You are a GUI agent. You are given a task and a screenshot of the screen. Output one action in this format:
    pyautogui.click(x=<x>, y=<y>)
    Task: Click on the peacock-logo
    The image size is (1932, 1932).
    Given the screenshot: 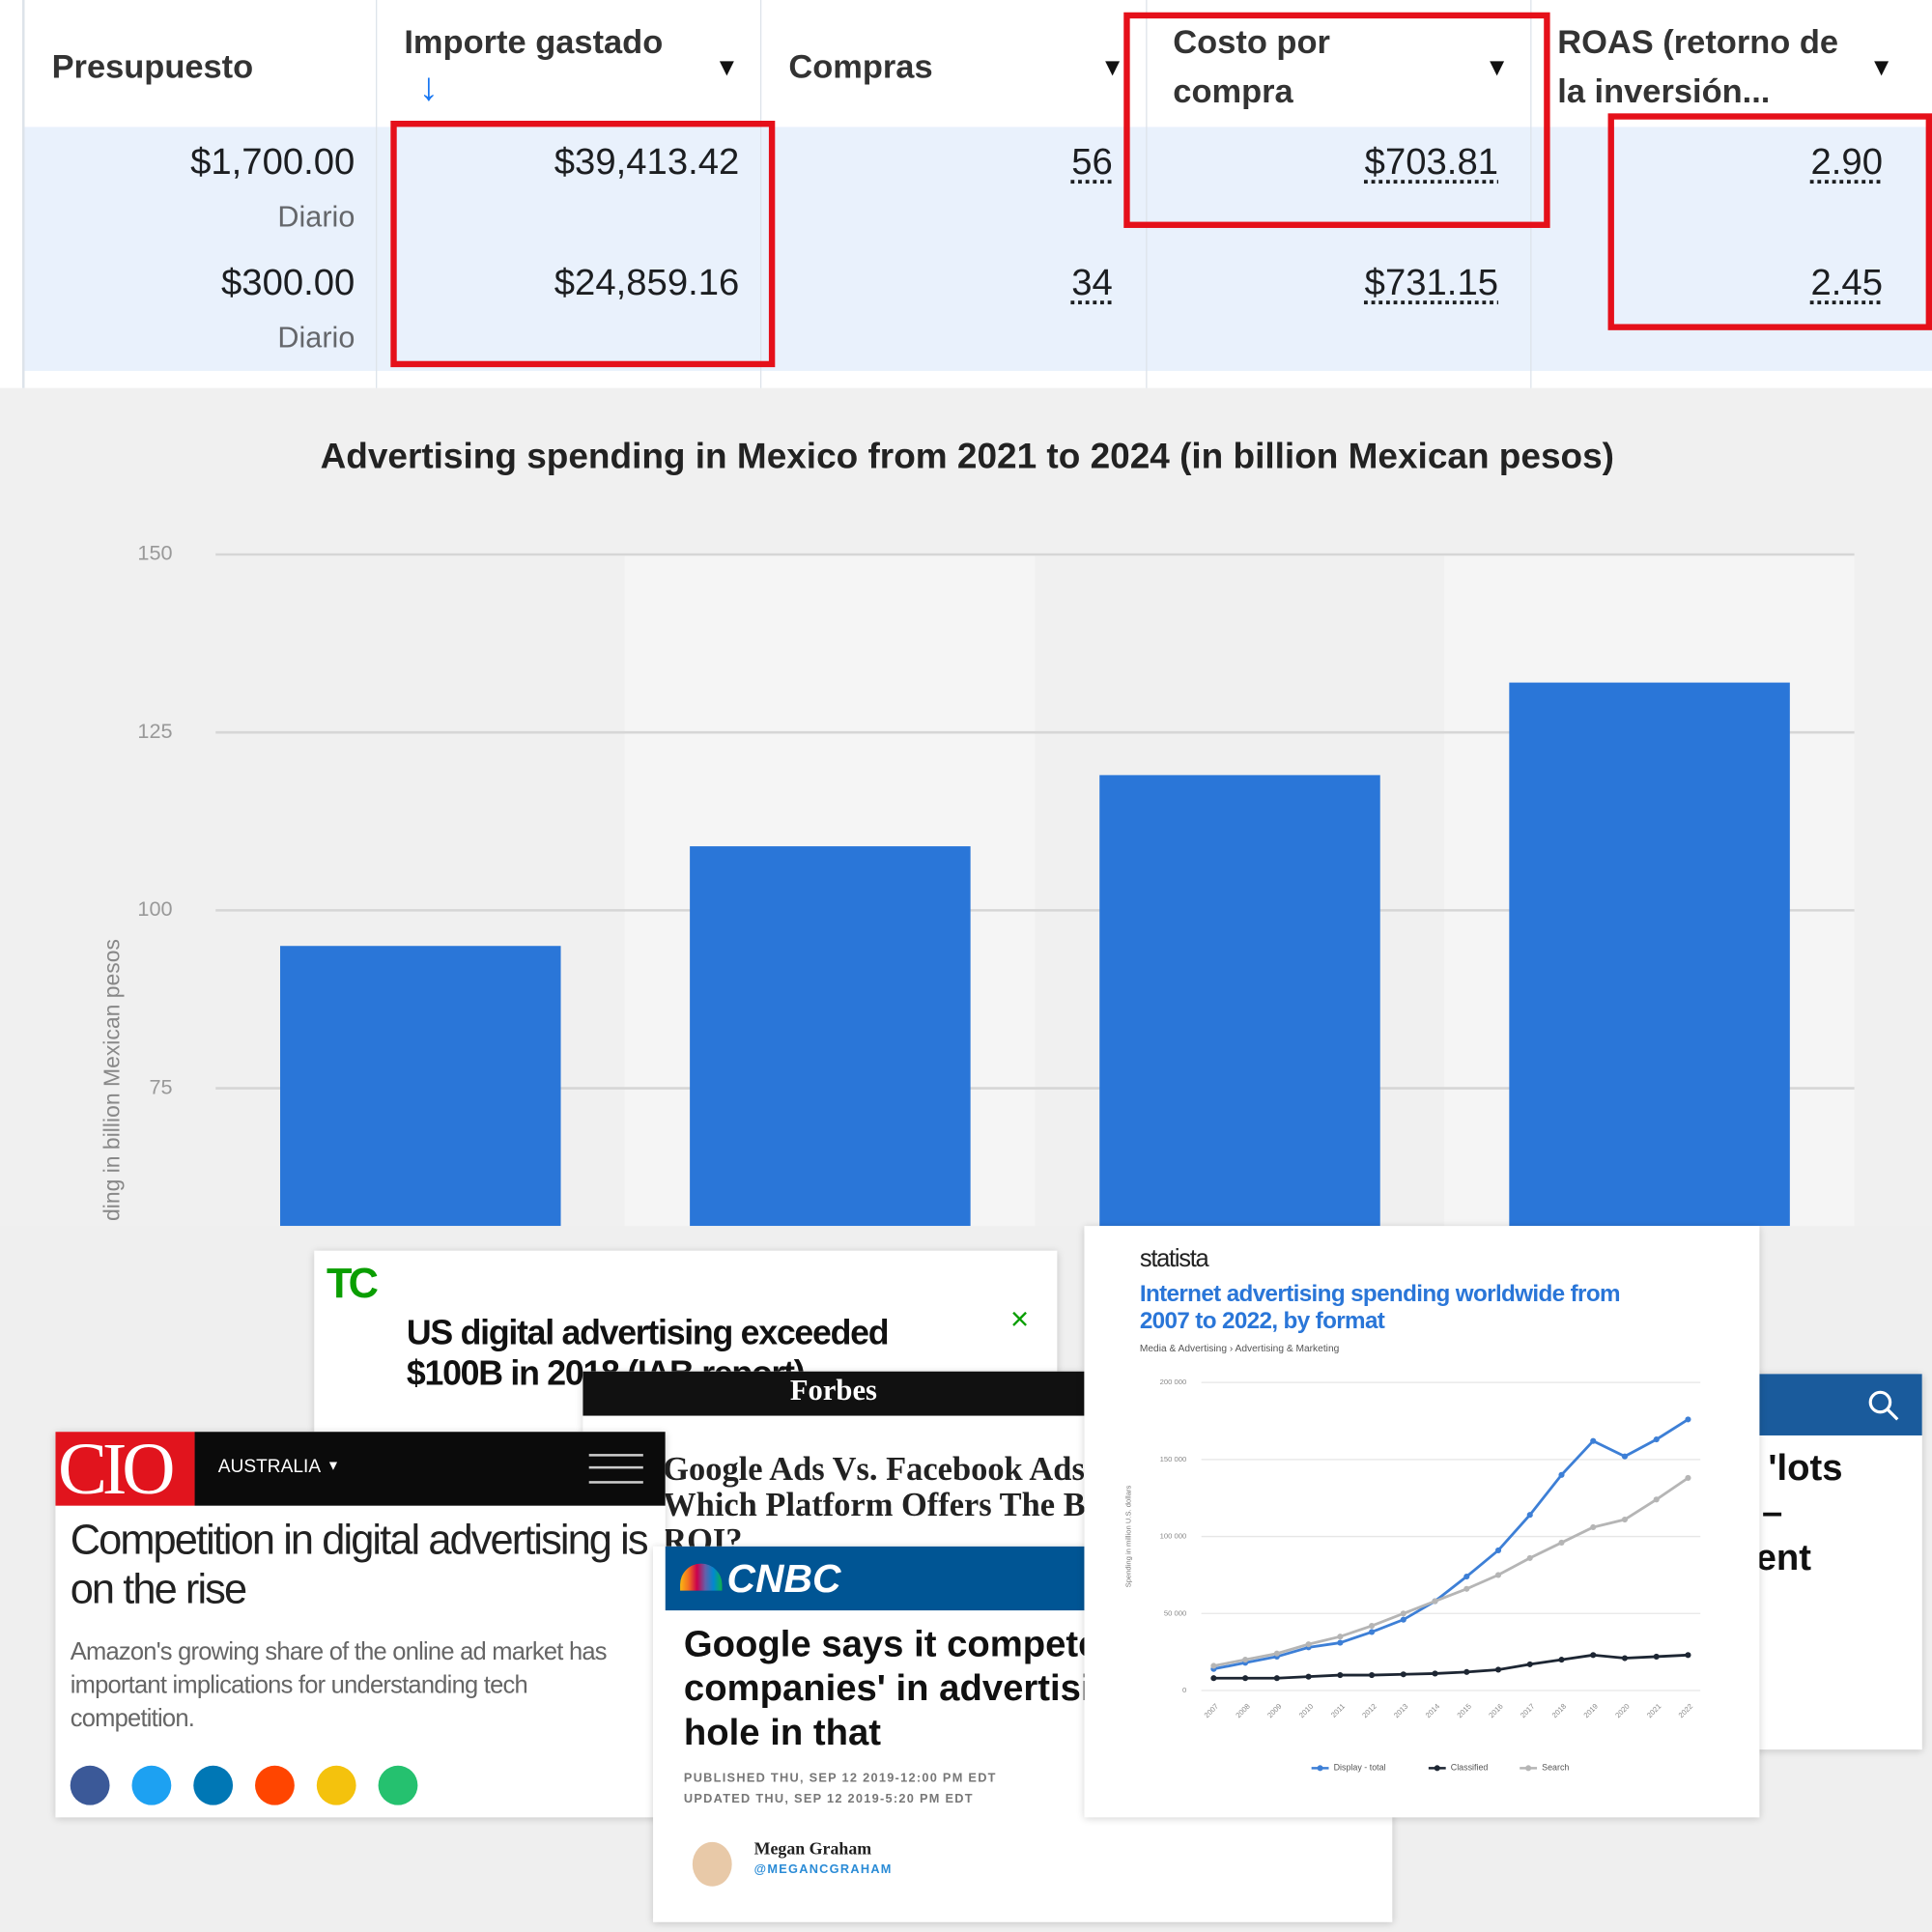 What is the action you would take?
    pyautogui.click(x=701, y=1577)
    